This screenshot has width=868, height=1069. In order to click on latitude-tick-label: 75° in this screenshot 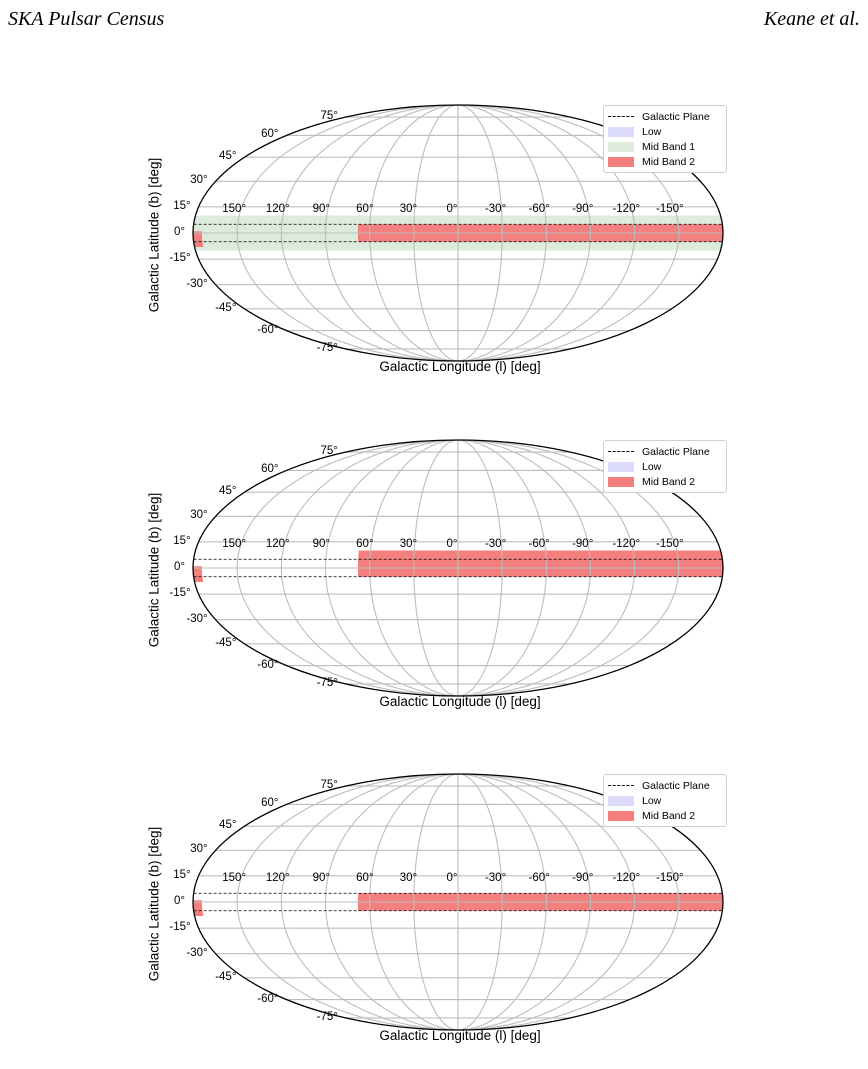, I will do `click(329, 785)`.